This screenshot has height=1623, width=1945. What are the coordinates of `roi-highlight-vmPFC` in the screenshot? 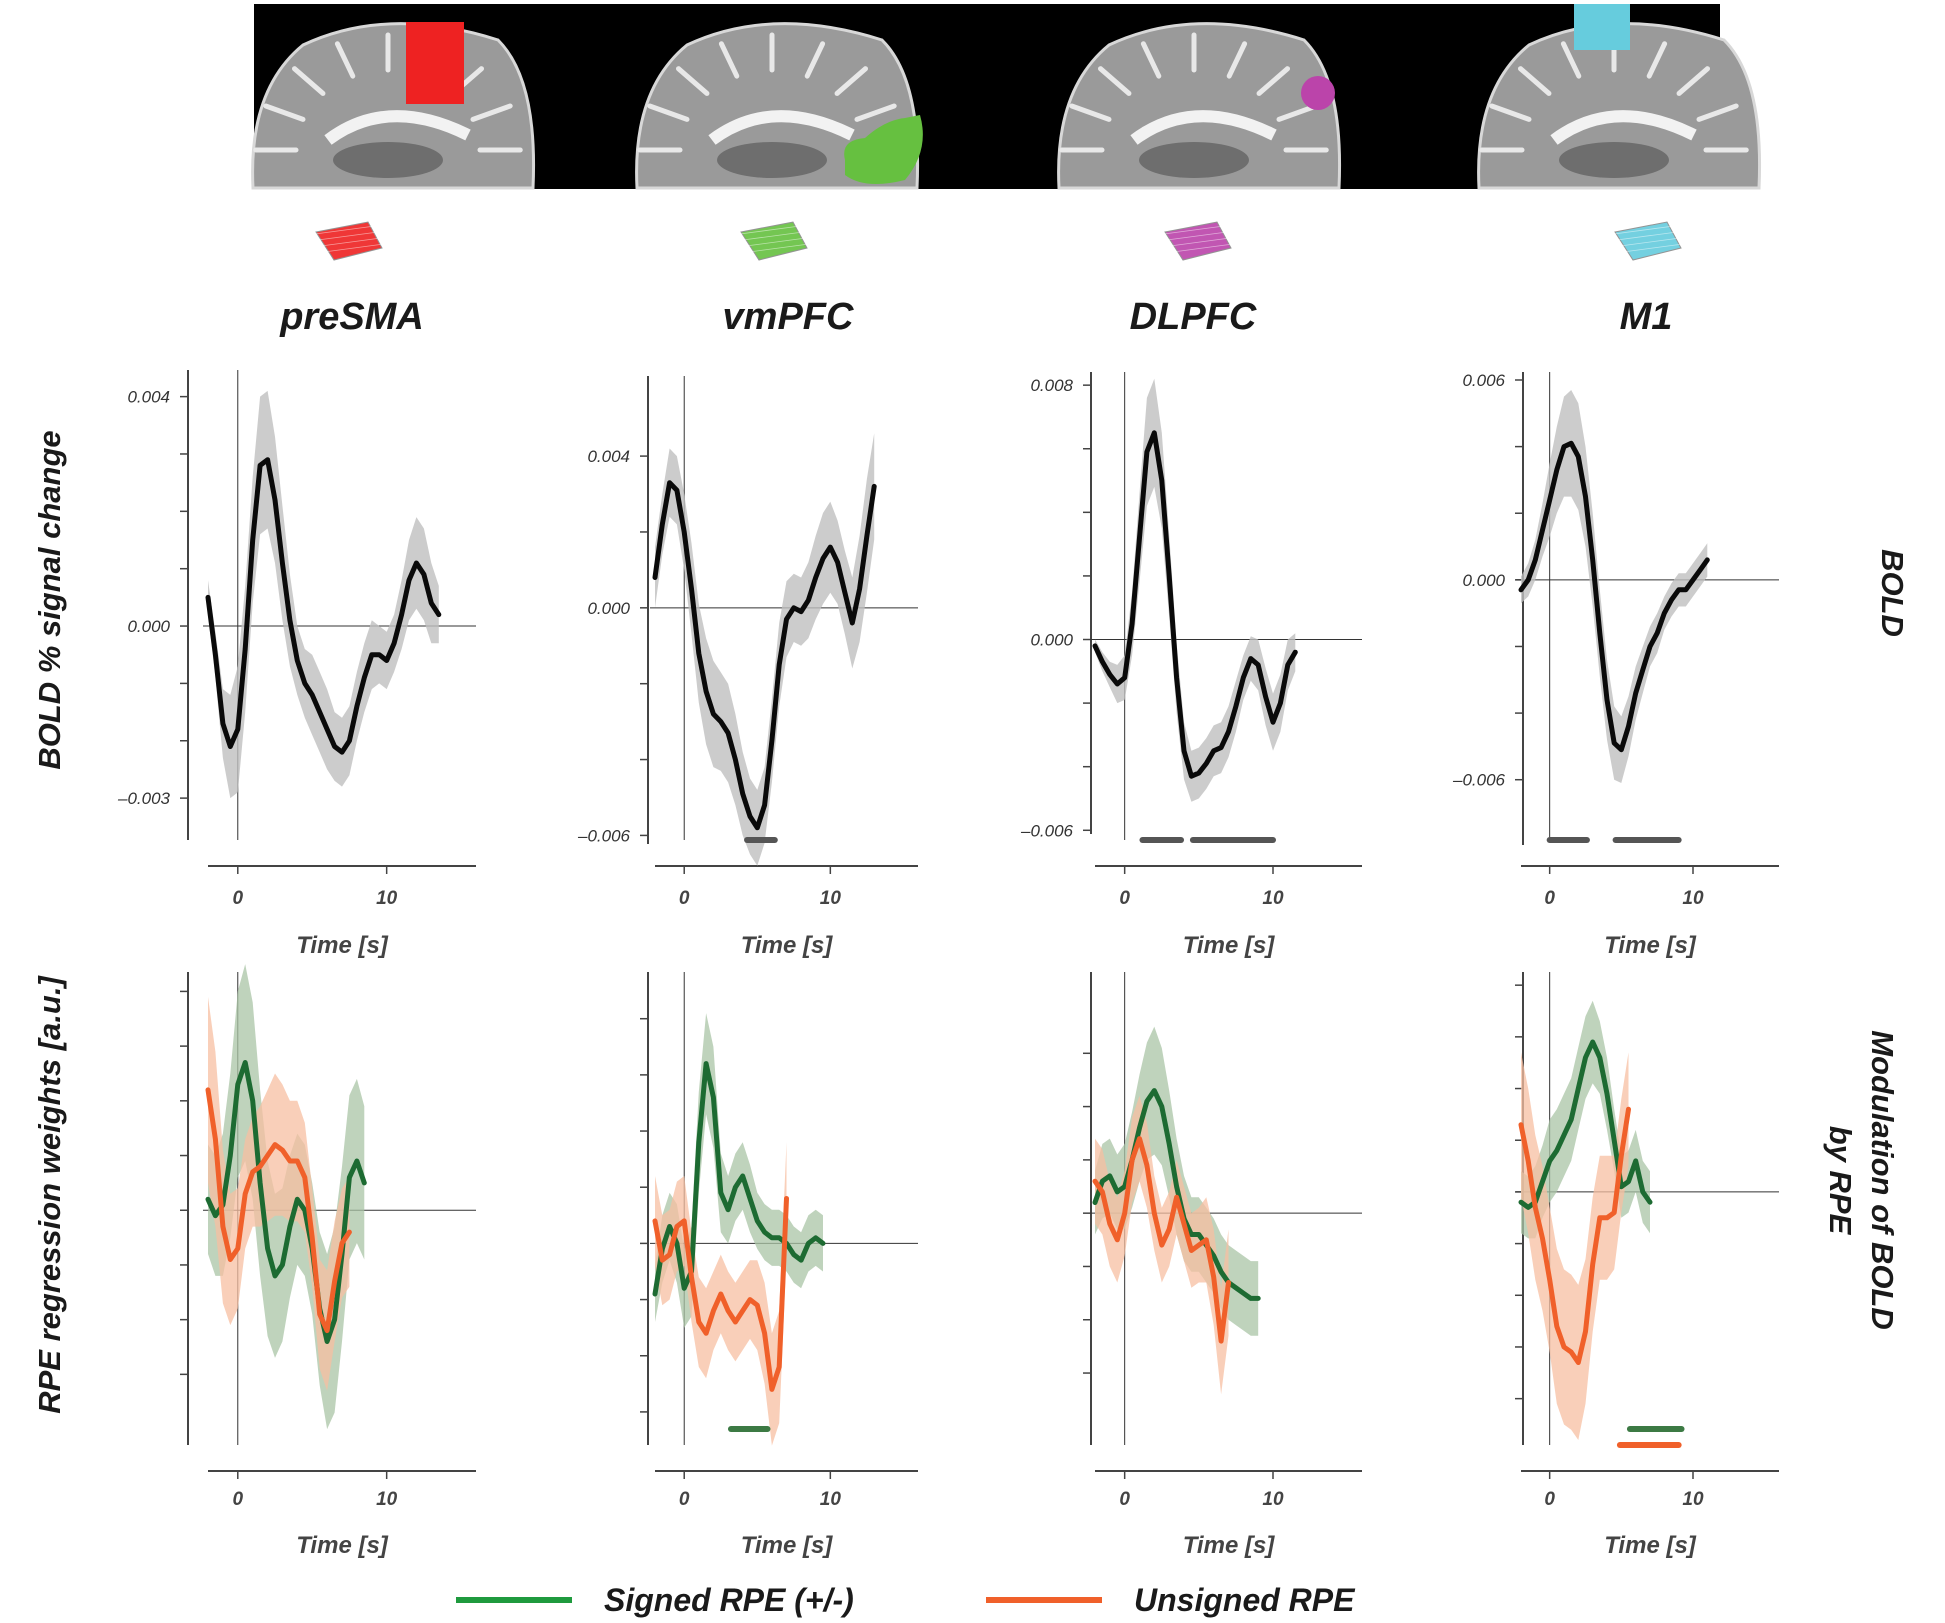 It's located at (883, 149).